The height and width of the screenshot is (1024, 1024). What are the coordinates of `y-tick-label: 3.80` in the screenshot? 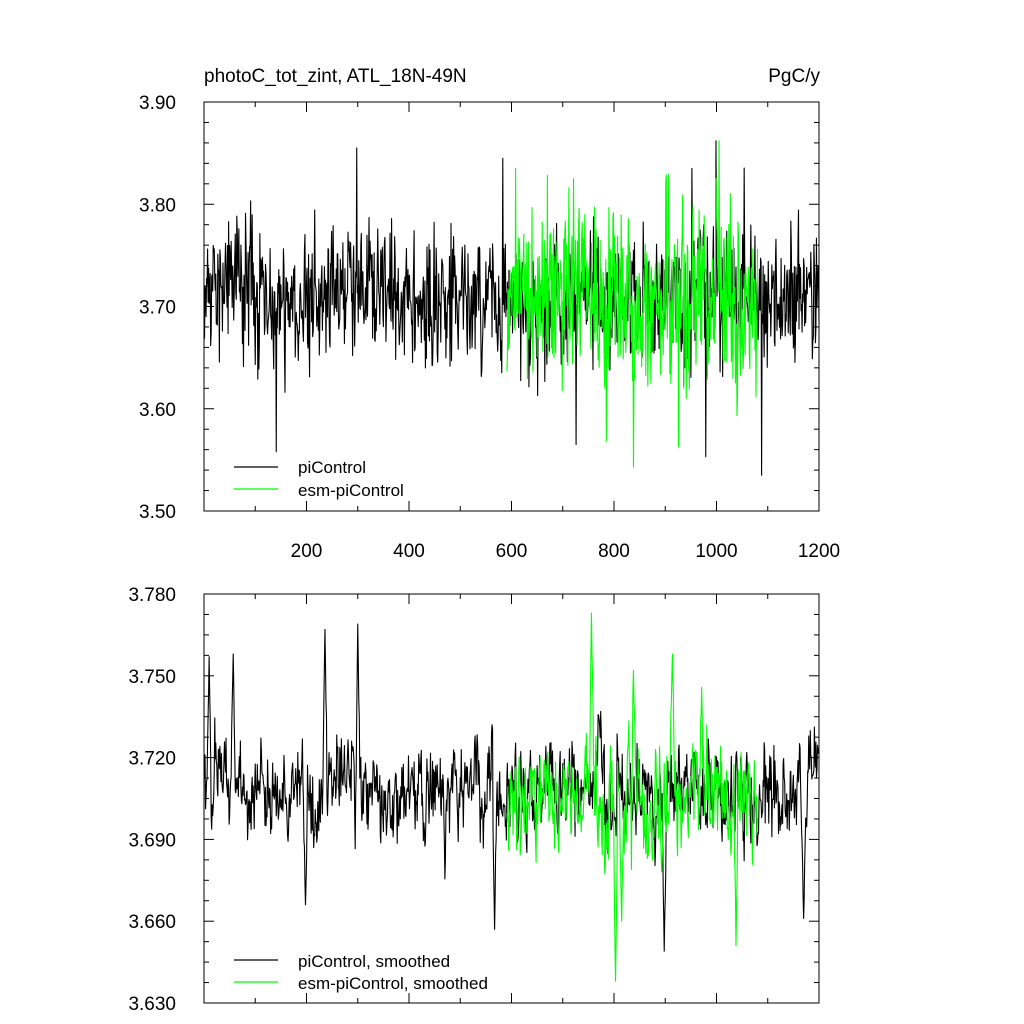 It's located at (157, 205).